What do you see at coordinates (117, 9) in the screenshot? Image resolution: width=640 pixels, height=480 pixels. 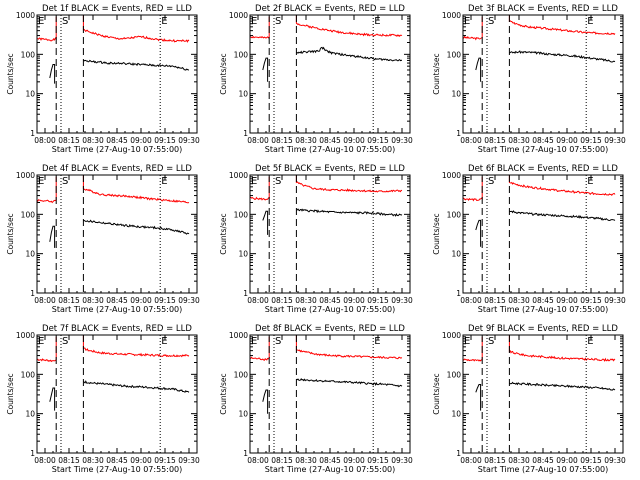 I see `chart-title: Det 1f BLACK = Events, RED = LLD` at bounding box center [117, 9].